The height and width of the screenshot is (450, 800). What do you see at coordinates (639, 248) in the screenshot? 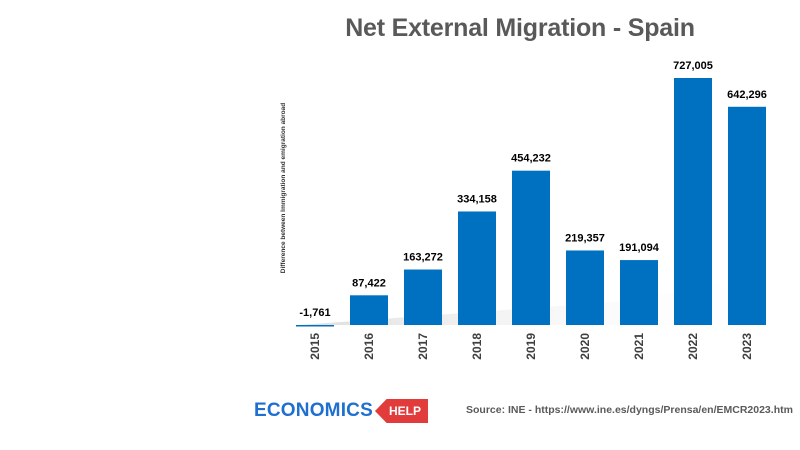
I see `data-label-2021: 191,094` at bounding box center [639, 248].